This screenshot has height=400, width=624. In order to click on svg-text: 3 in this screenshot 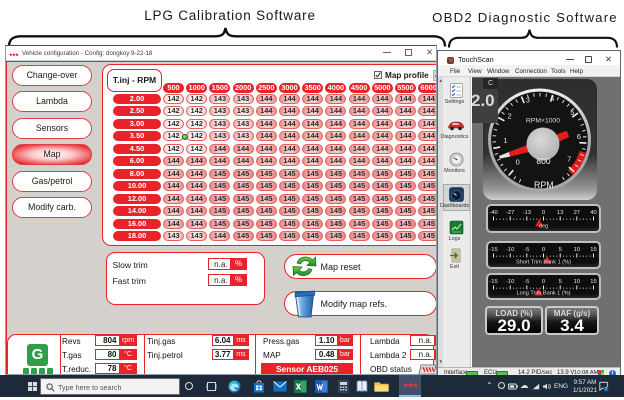, I will do `click(528, 99)`.